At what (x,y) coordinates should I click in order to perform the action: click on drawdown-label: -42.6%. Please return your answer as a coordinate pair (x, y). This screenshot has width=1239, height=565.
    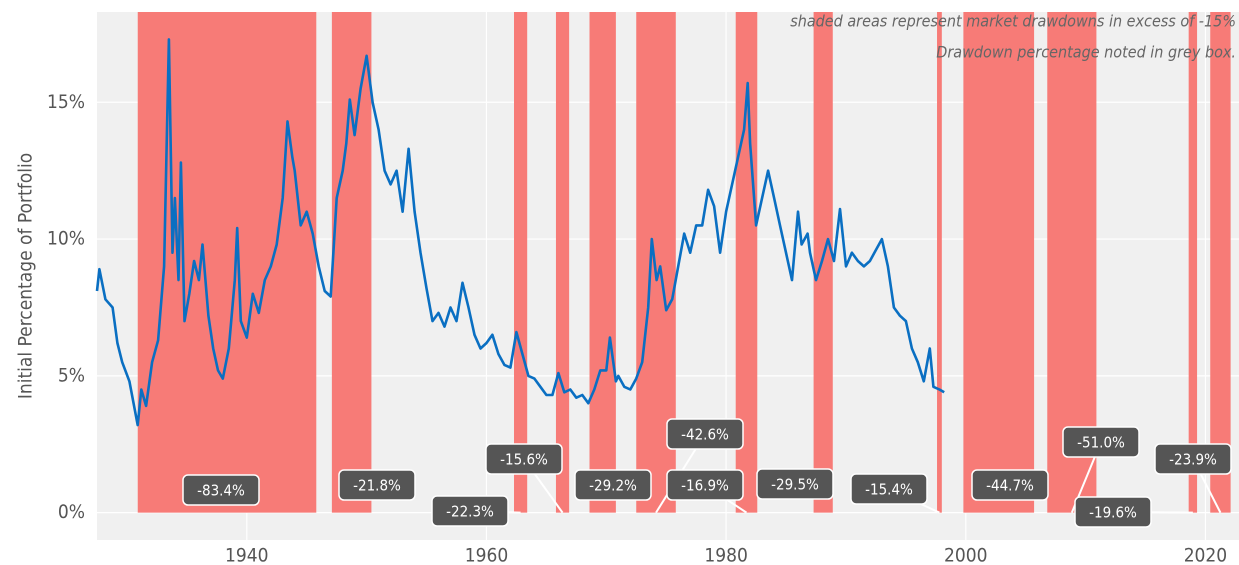
    Looking at the image, I should click on (705, 435).